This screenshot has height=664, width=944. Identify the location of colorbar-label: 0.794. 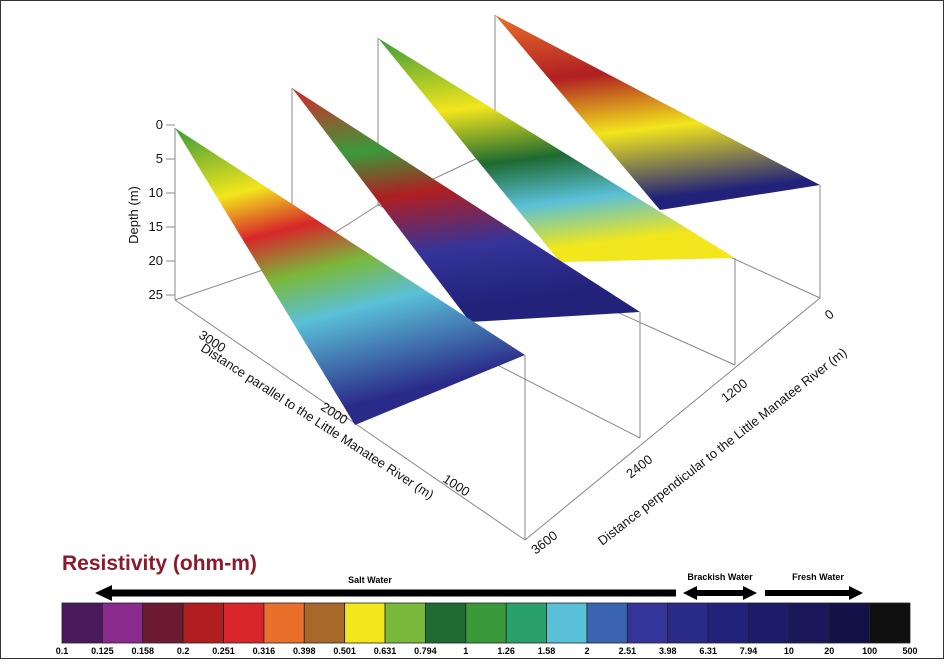
(425, 651).